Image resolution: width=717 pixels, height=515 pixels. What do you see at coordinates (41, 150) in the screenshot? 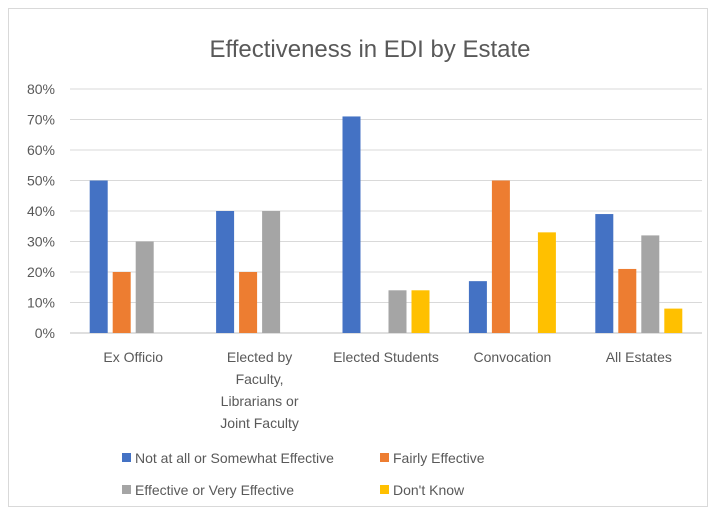
I see `y-tick-label: 60%` at bounding box center [41, 150].